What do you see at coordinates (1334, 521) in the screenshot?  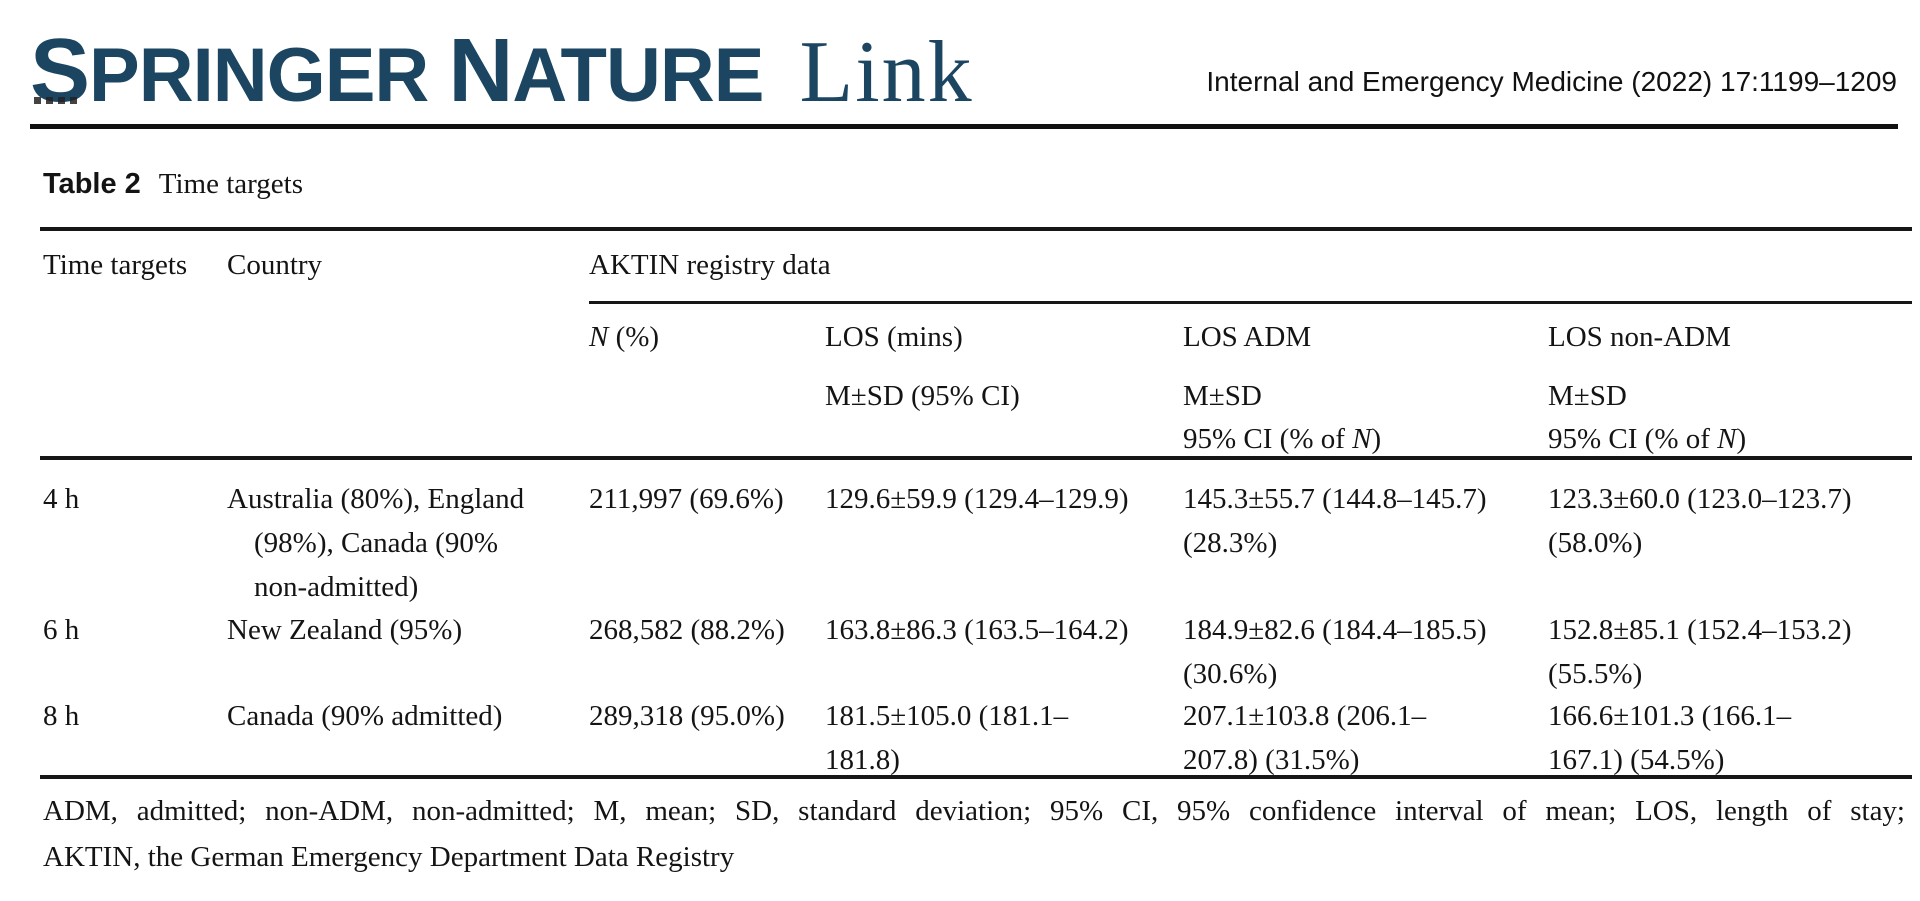 I see `cell-r1-los-adm: 145.3±55.7 (144.8–145.7) (28.3%)` at bounding box center [1334, 521].